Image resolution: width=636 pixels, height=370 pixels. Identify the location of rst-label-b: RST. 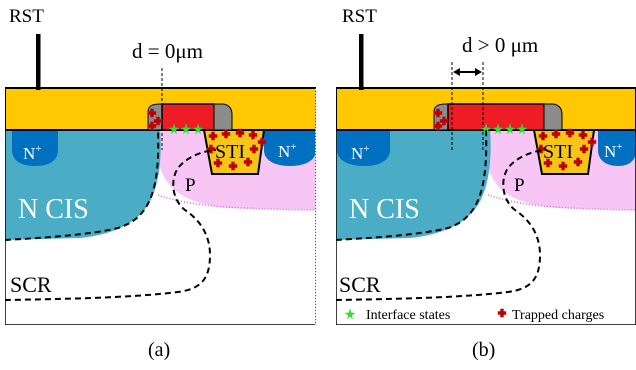
(359, 16).